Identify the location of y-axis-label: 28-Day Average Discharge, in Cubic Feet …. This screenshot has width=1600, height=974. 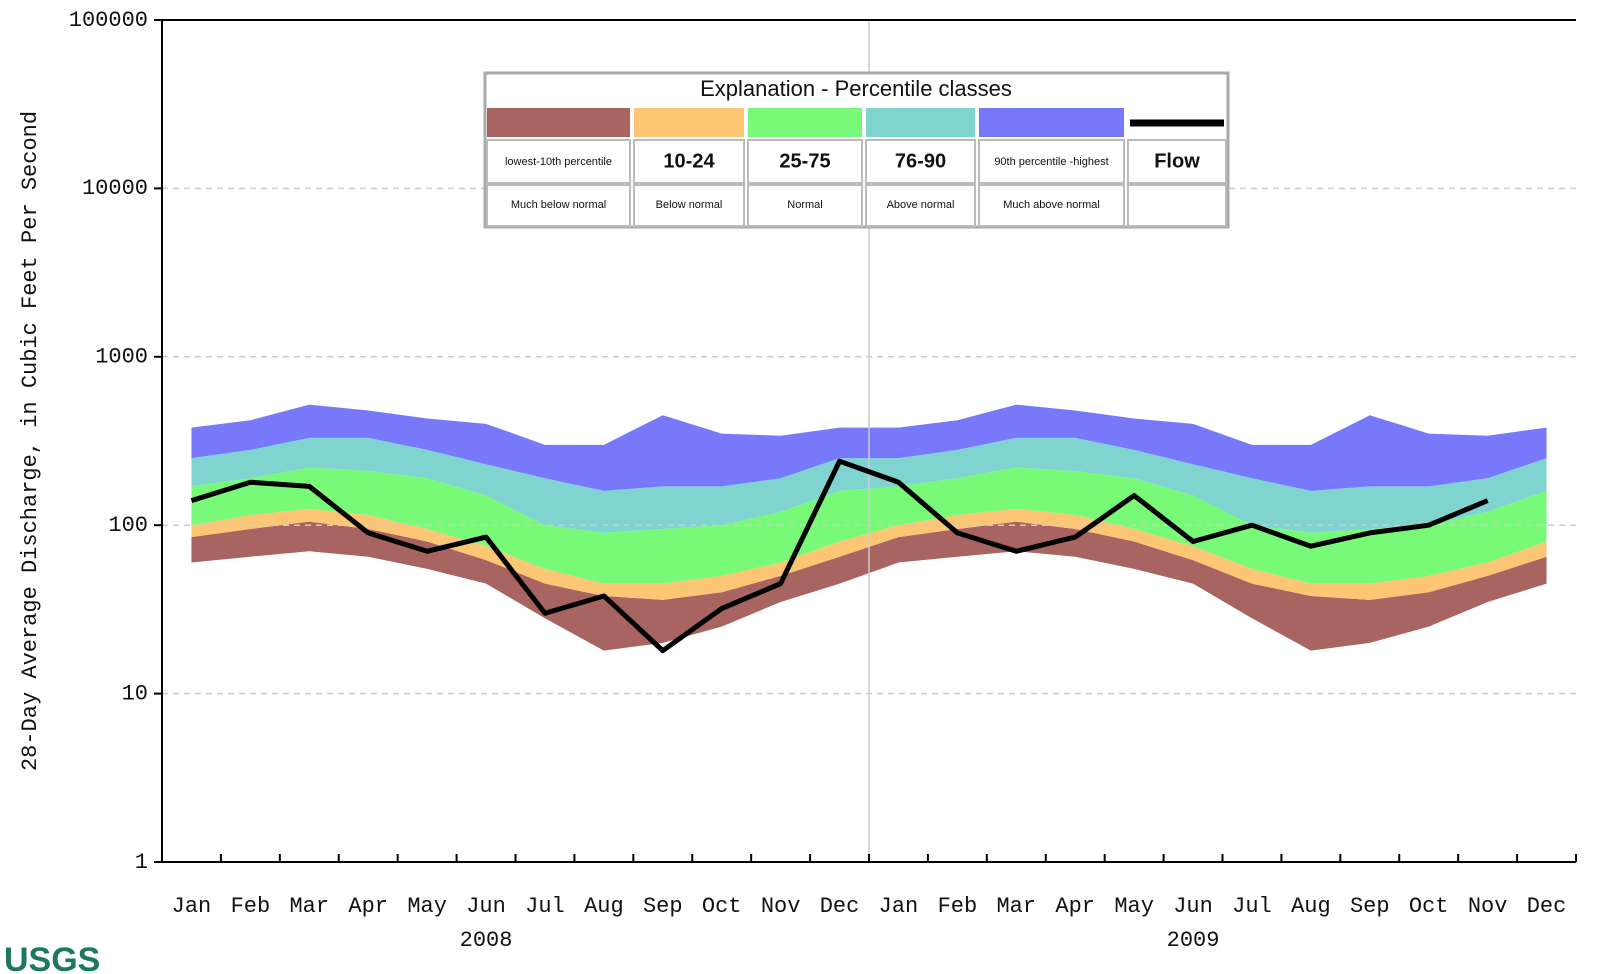
(30, 441).